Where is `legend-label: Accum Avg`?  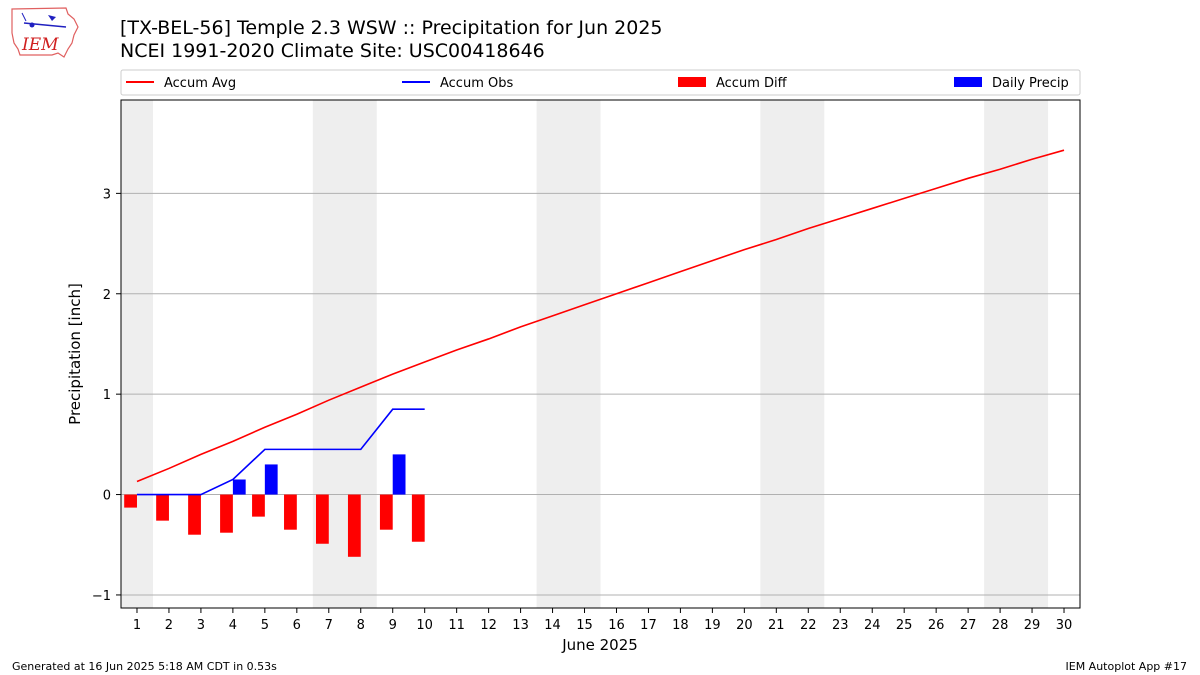
legend-label: Accum Avg is located at coordinates (200, 83).